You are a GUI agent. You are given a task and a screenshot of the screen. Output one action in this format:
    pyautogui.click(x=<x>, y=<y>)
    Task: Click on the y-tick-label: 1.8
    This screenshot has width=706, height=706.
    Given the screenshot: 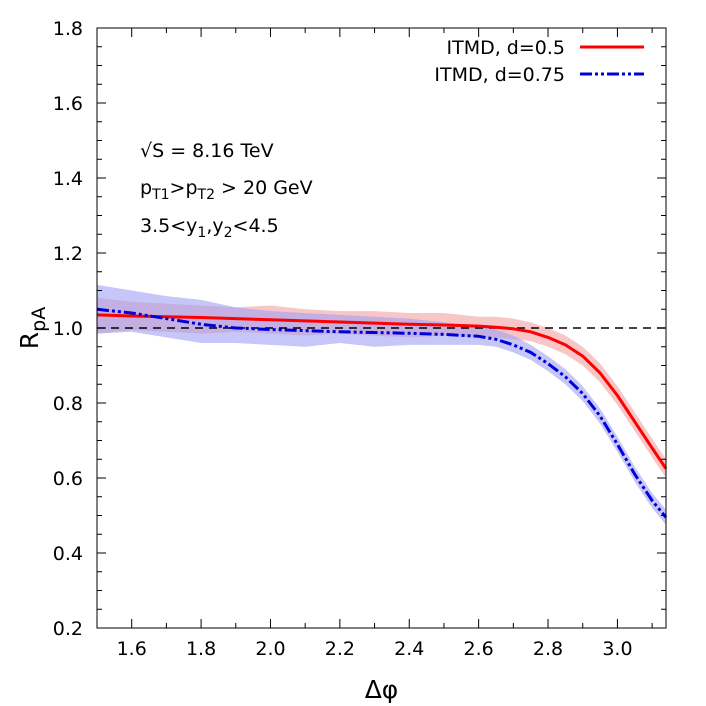 What is the action you would take?
    pyautogui.click(x=68, y=29)
    